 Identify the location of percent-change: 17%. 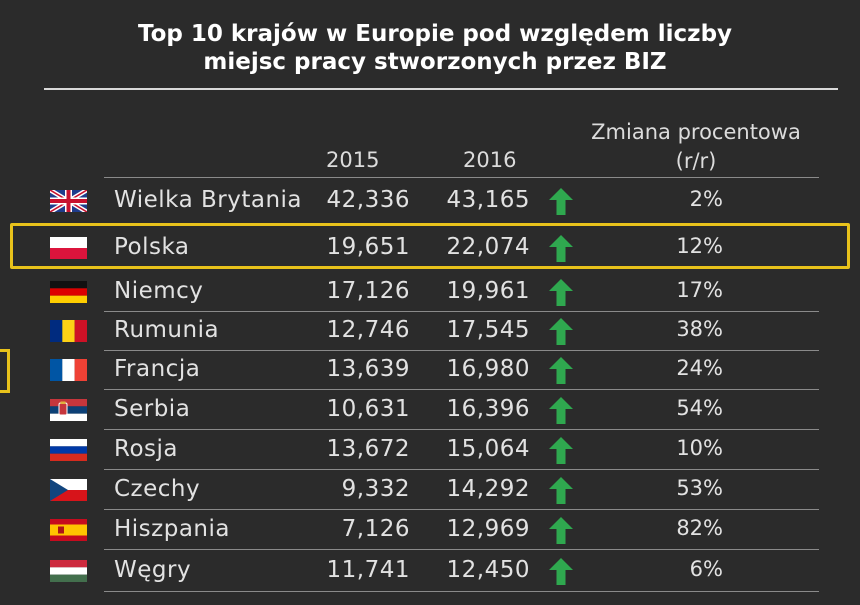
(699, 290).